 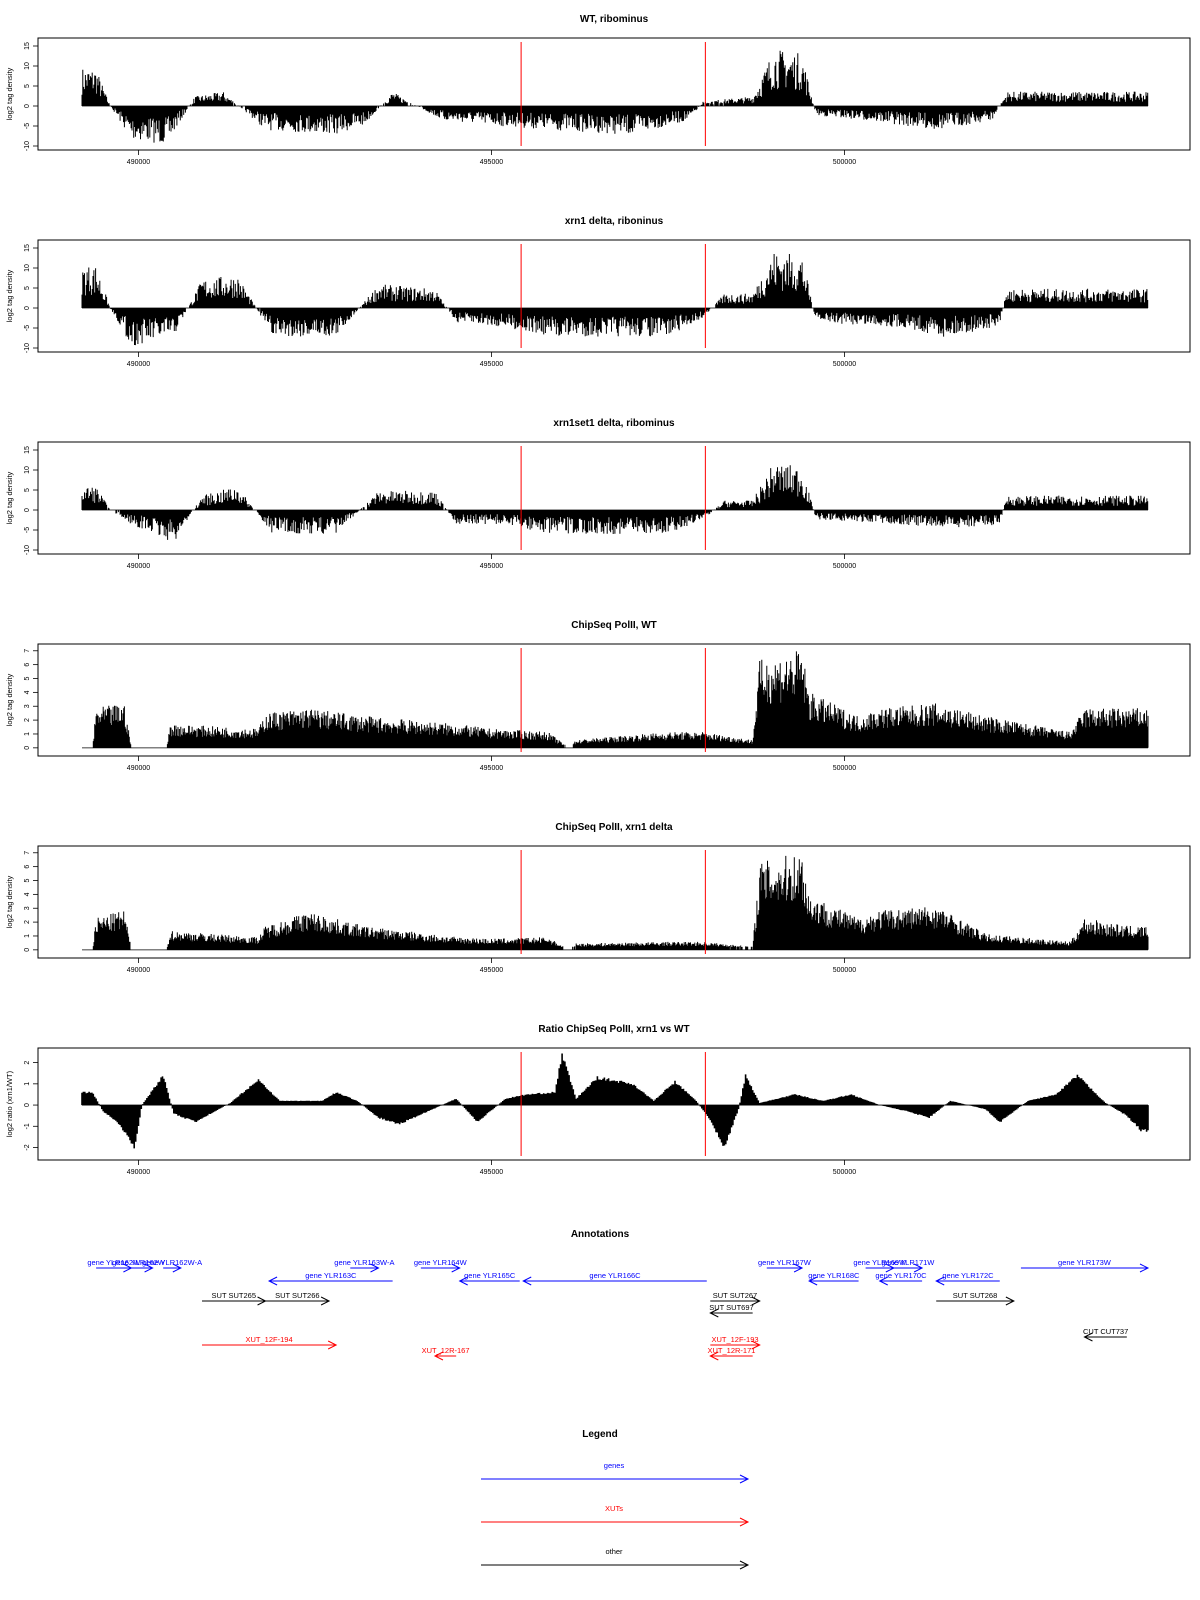 What do you see at coordinates (297, 1295) in the screenshot?
I see `annotation-label: SUT SUT266` at bounding box center [297, 1295].